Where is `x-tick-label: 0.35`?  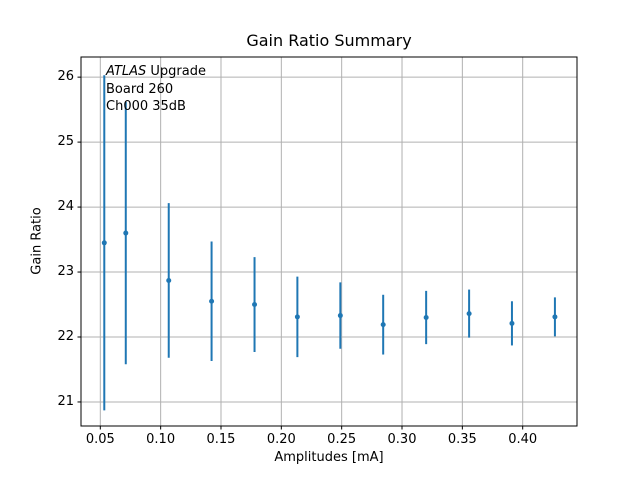
x-tick-label: 0.35 is located at coordinates (462, 439).